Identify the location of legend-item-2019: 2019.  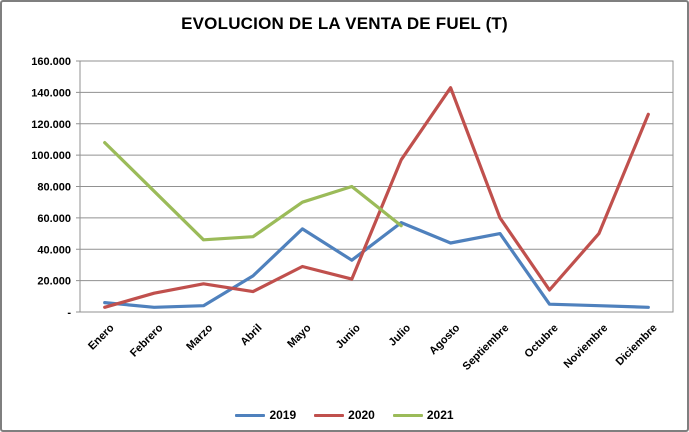
(265, 415).